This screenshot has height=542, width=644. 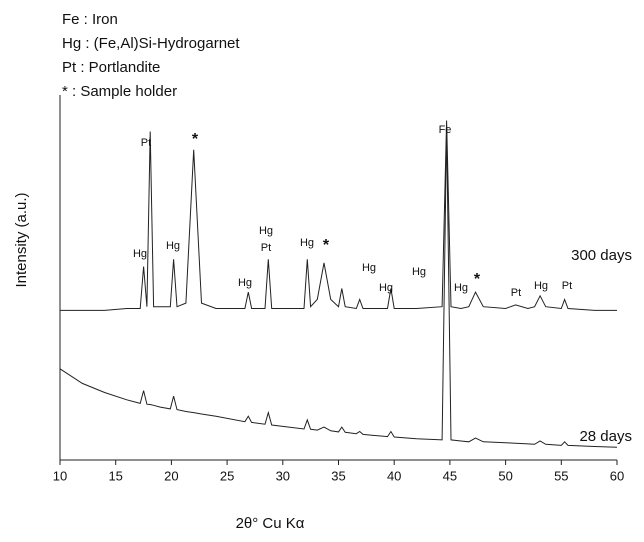 What do you see at coordinates (394, 475) in the screenshot?
I see `x-tick-label: 40` at bounding box center [394, 475].